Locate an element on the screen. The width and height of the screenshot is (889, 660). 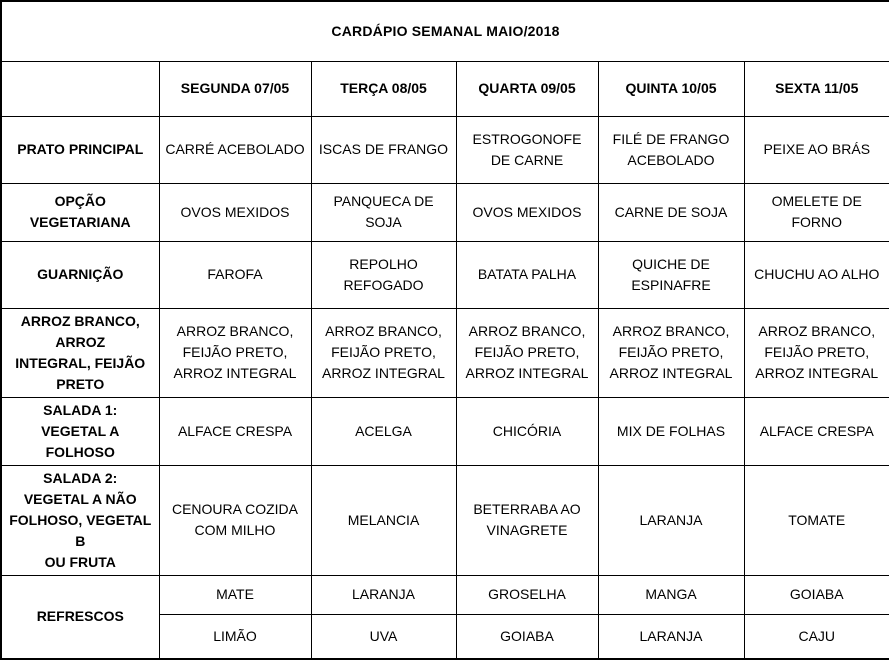
menu-cell: FILÉ DE FRANGO ACEBOLADO is located at coordinates (671, 149).